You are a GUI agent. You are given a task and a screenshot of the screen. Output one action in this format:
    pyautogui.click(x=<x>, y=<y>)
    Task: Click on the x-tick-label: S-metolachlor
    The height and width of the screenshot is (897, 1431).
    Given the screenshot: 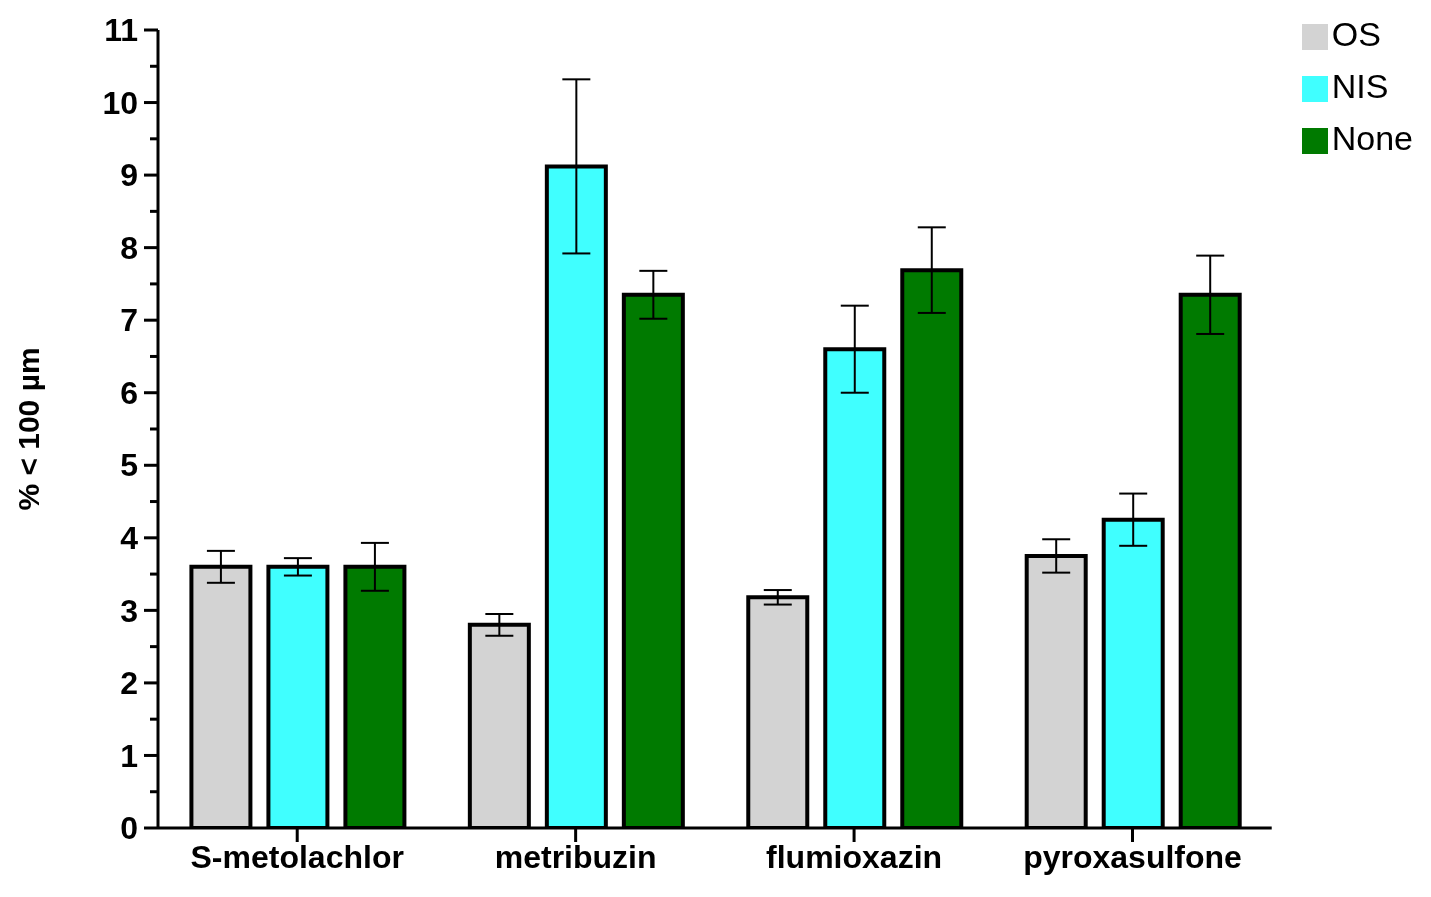 What is the action you would take?
    pyautogui.click(x=297, y=857)
    